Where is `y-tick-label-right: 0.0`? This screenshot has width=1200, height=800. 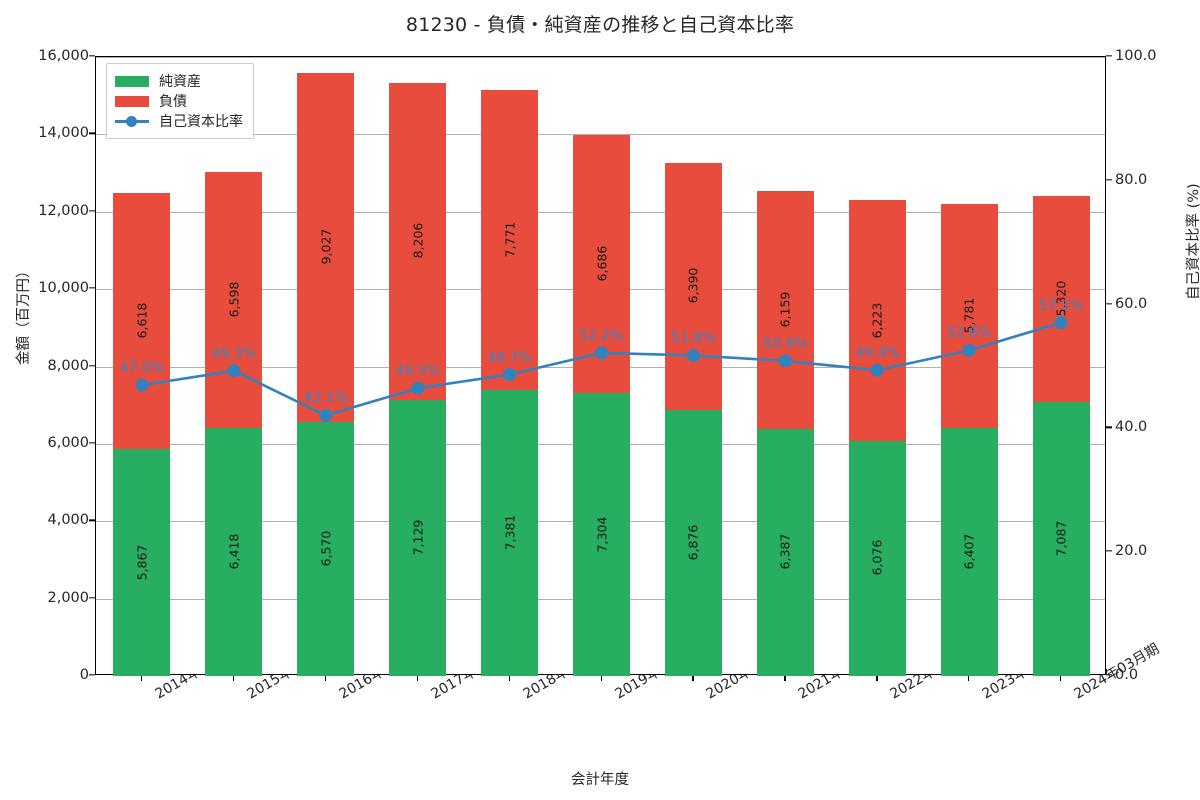 y-tick-label-right: 0.0 is located at coordinates (1127, 675).